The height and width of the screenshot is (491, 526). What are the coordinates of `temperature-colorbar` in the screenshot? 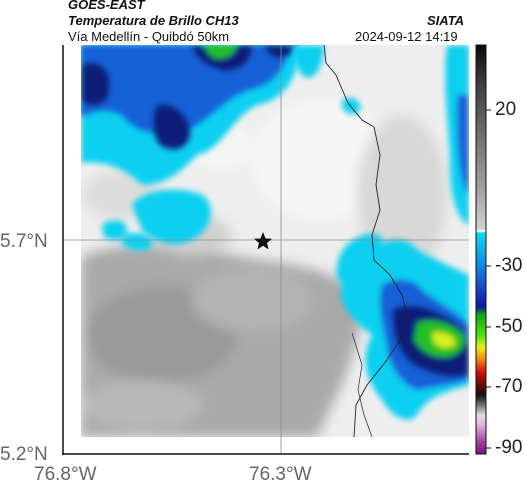 It's located at (483, 249).